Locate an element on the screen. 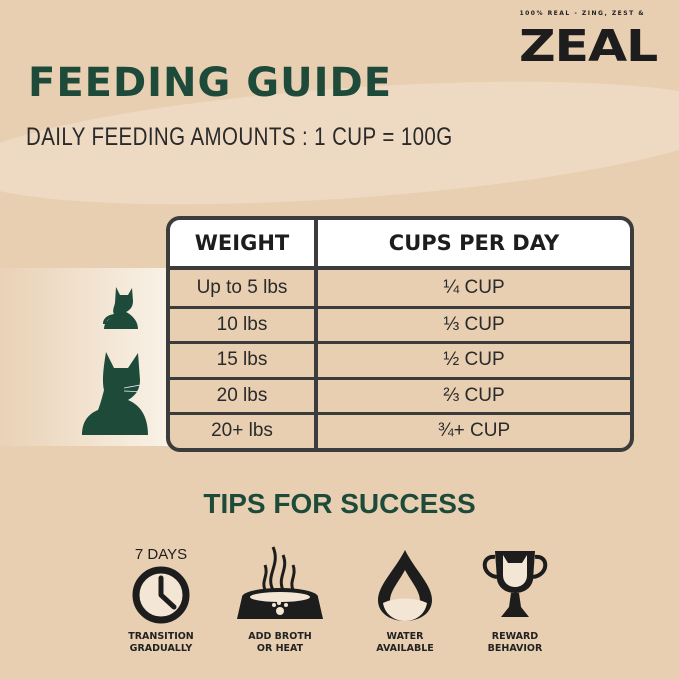  page-title: FEEDING GUIDE is located at coordinates (210, 83).